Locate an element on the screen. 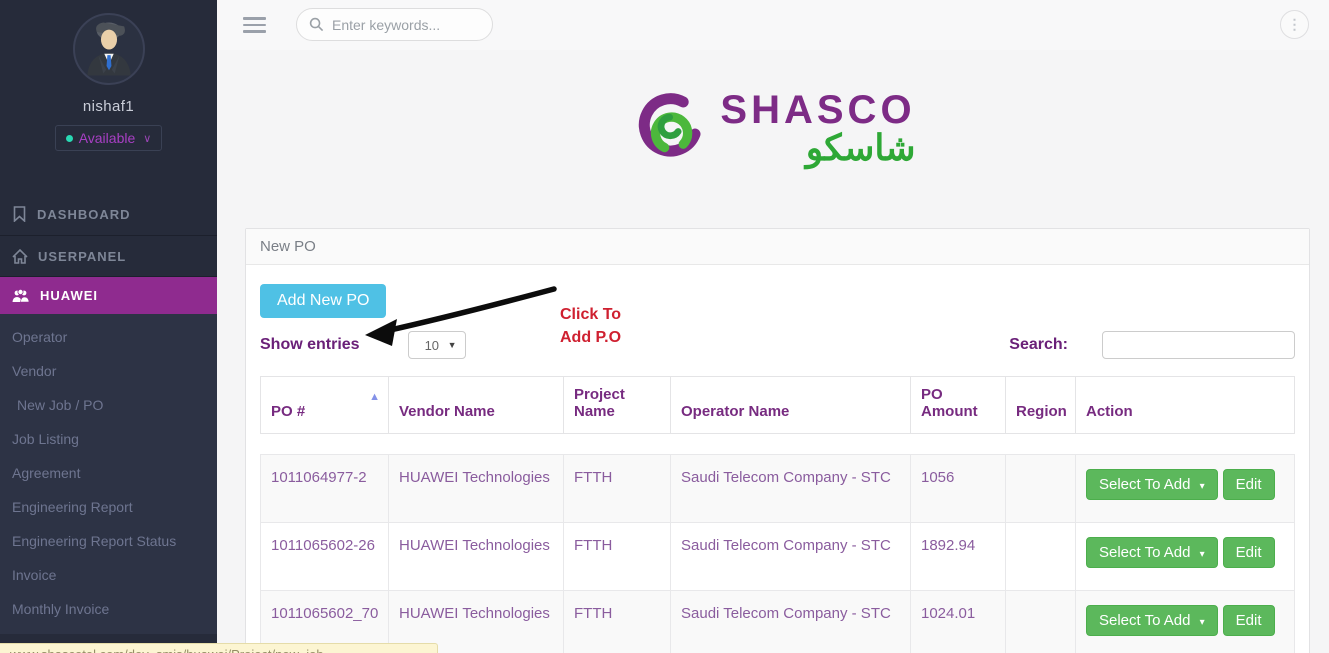  column-header-vendor: Vendor Name is located at coordinates (476, 405).